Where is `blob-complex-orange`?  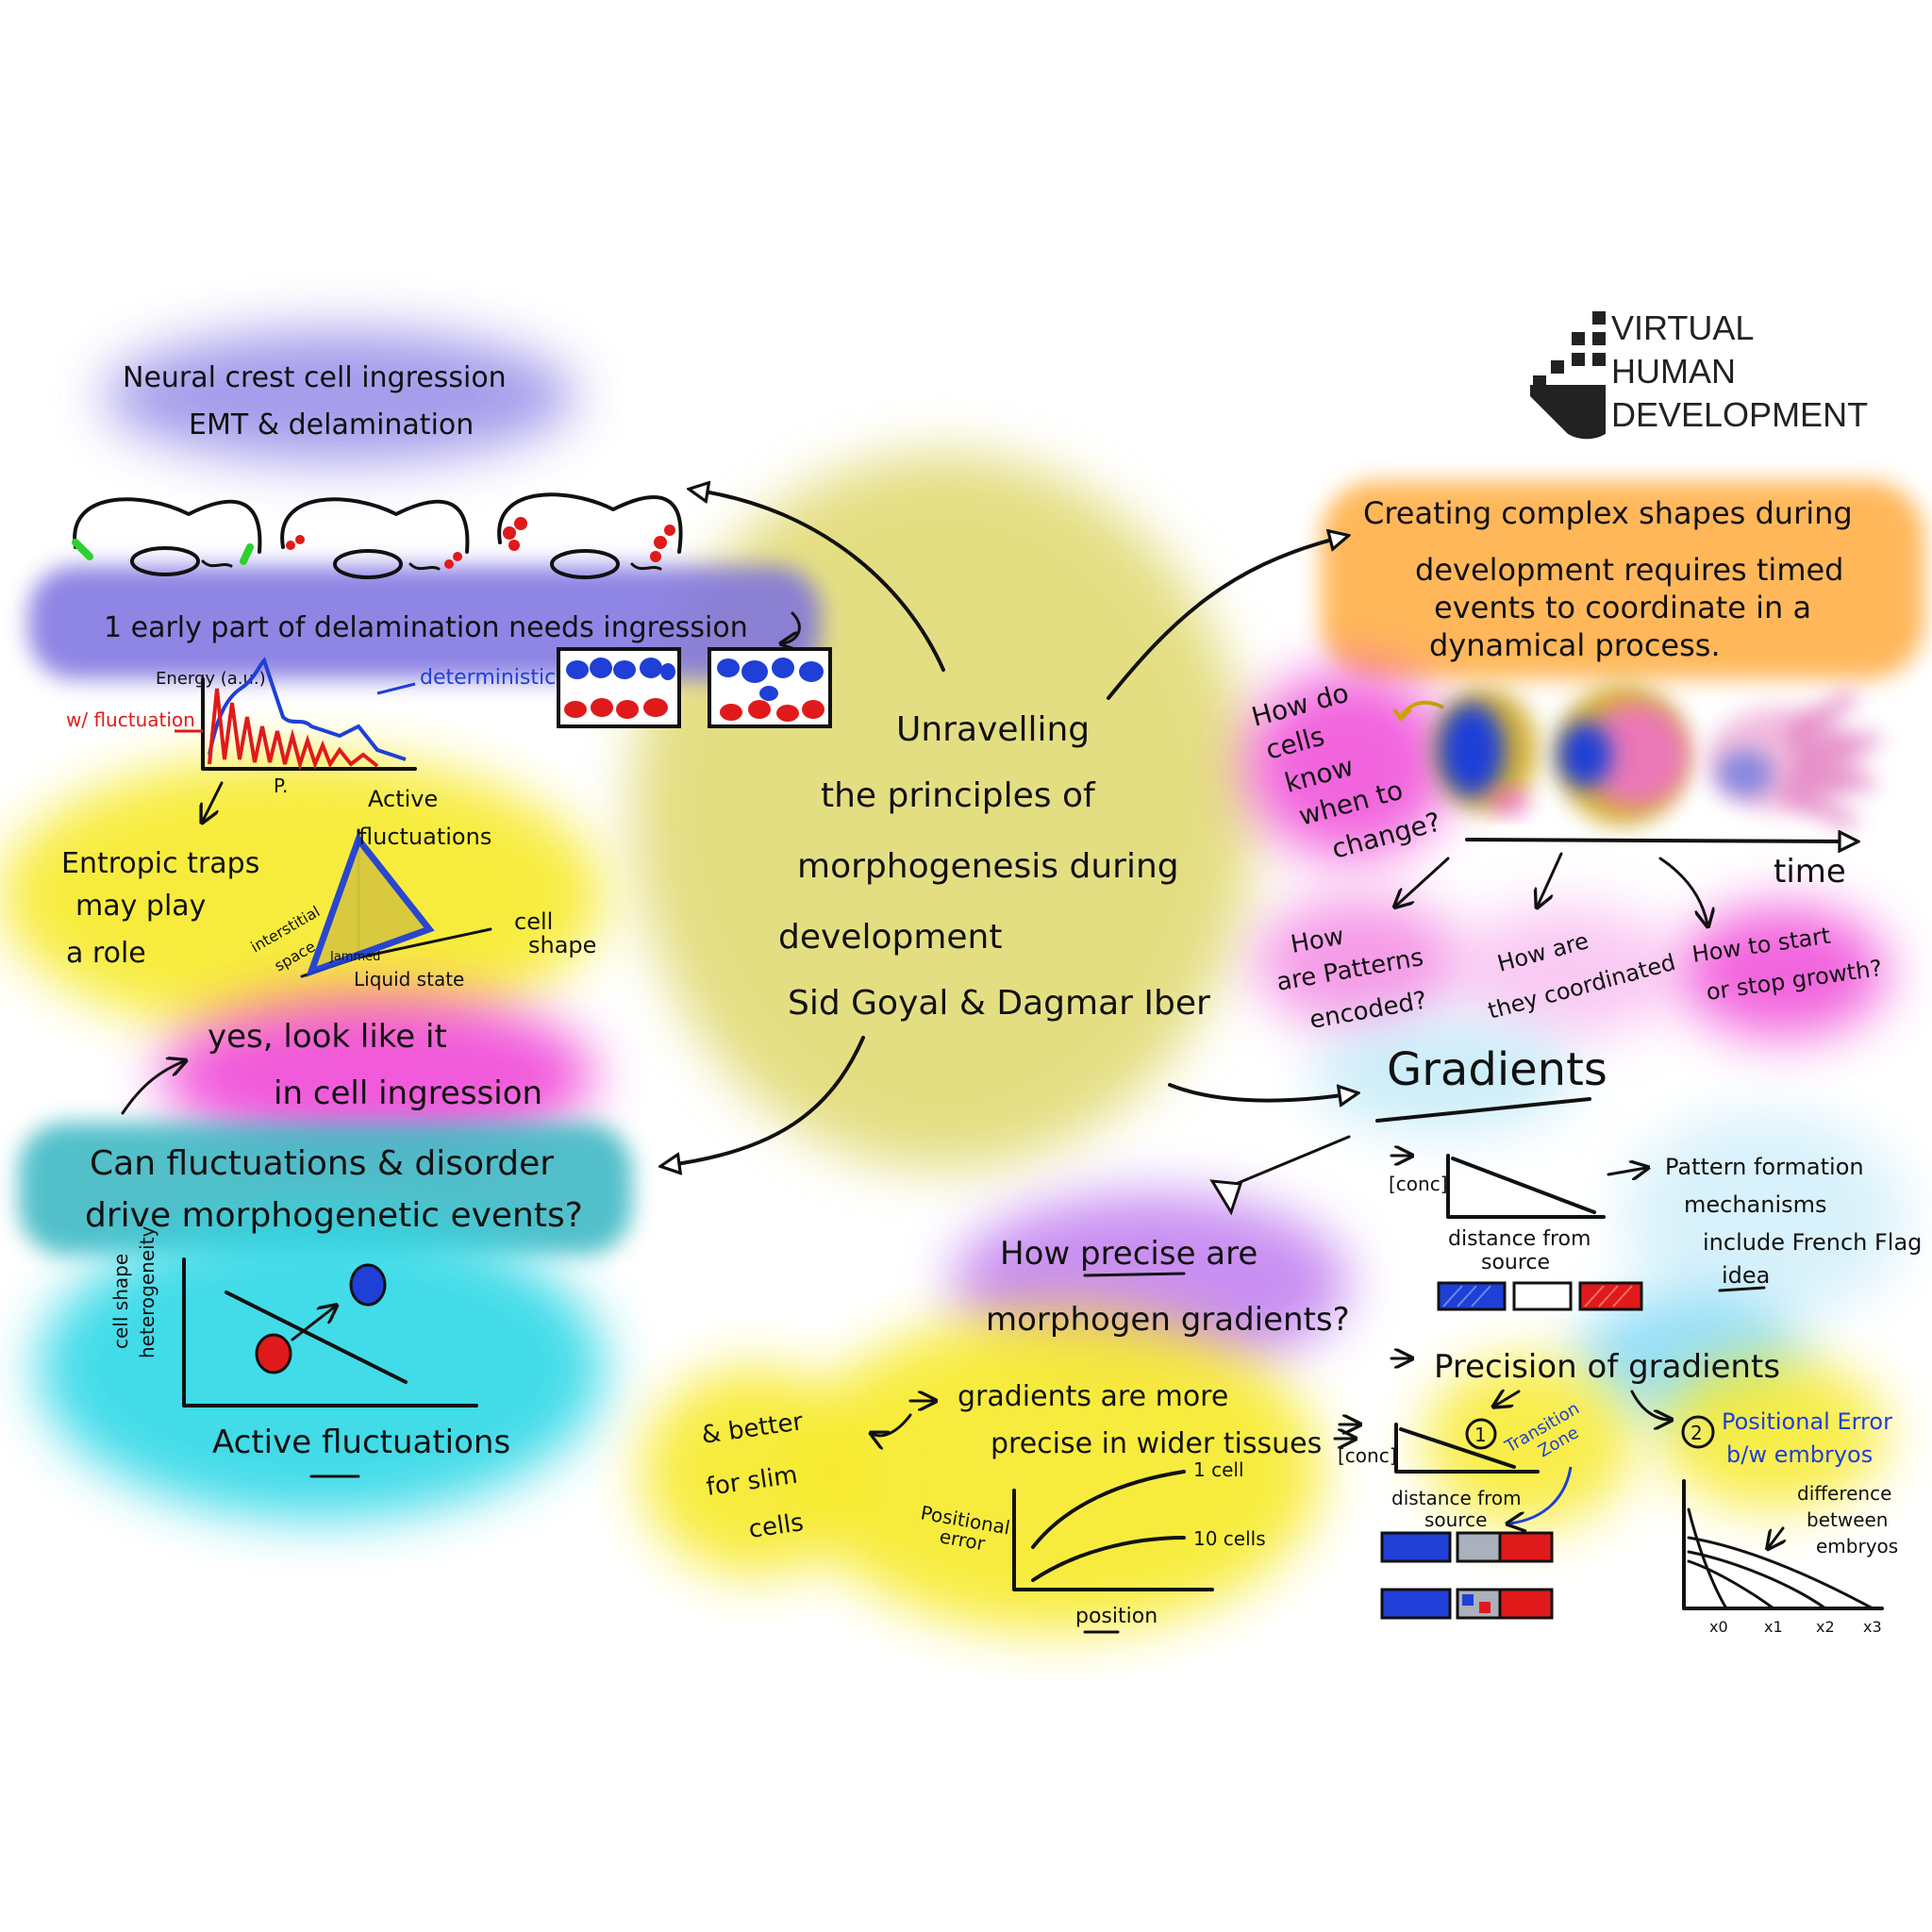 blob-complex-orange is located at coordinates (1623, 580).